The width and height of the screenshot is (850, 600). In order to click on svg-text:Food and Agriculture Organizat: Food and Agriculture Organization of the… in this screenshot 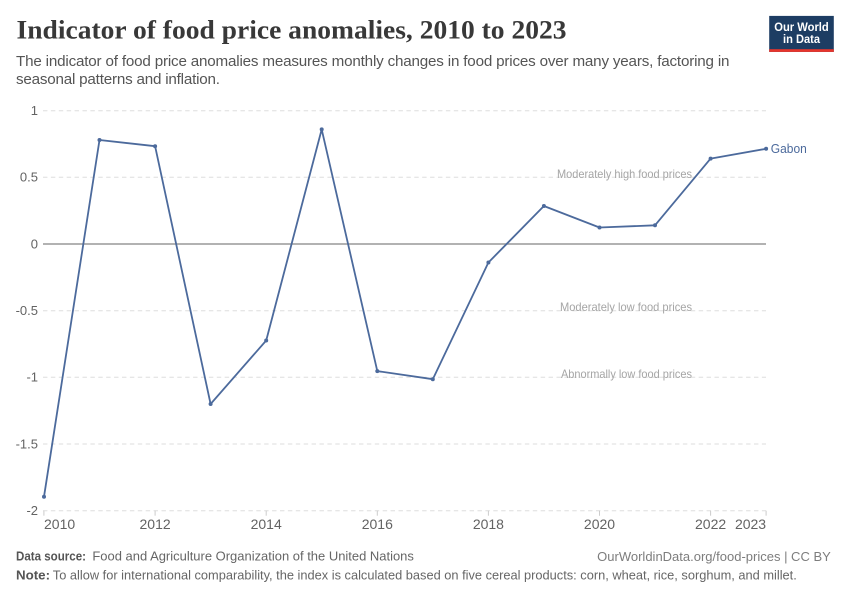, I will do `click(253, 556)`.